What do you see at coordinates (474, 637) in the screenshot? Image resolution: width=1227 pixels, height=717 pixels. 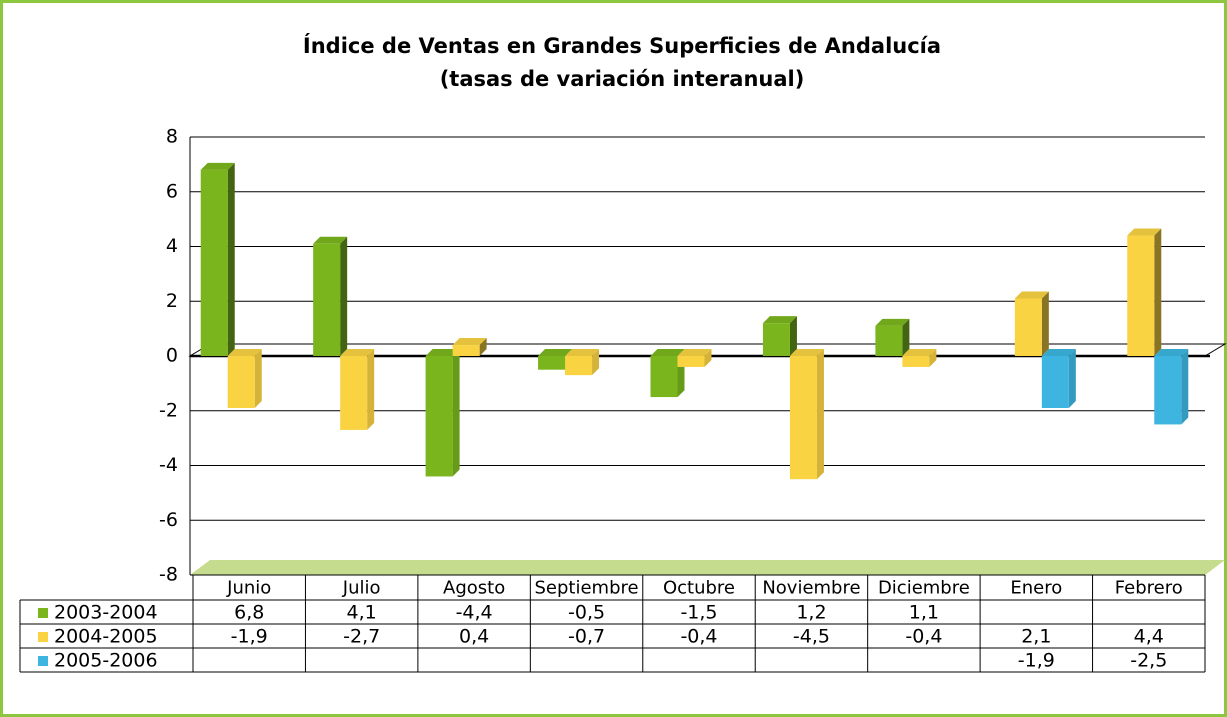 I see `data-label: 0,4` at bounding box center [474, 637].